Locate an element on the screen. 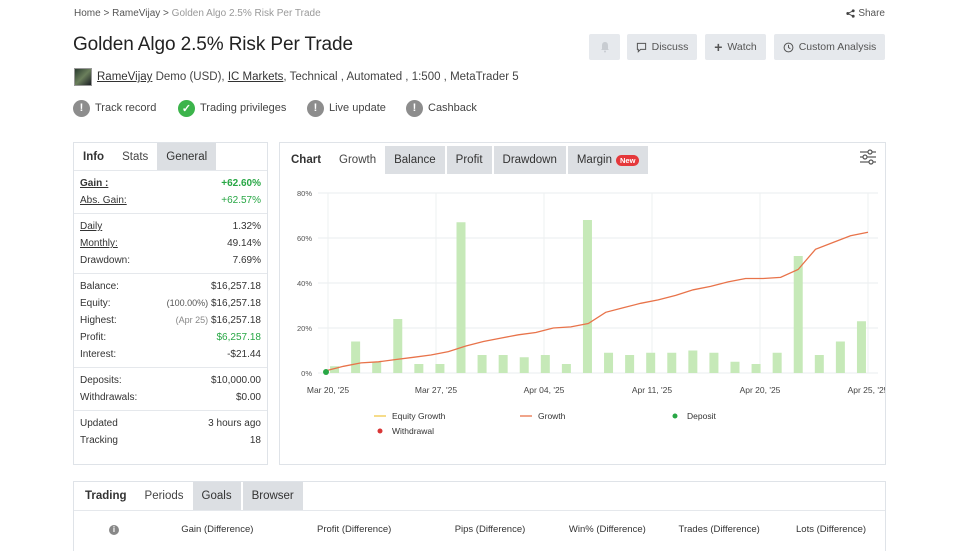 The width and height of the screenshot is (960, 551). tab-browser: Browser is located at coordinates (272, 496).